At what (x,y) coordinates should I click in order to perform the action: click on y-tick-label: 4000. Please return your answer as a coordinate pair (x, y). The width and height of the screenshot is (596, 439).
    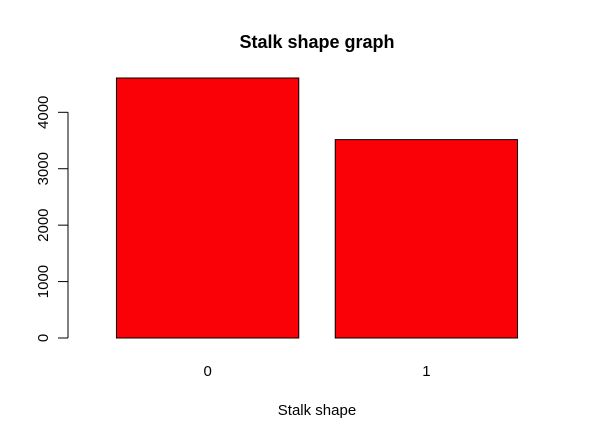
    Looking at the image, I should click on (43, 112).